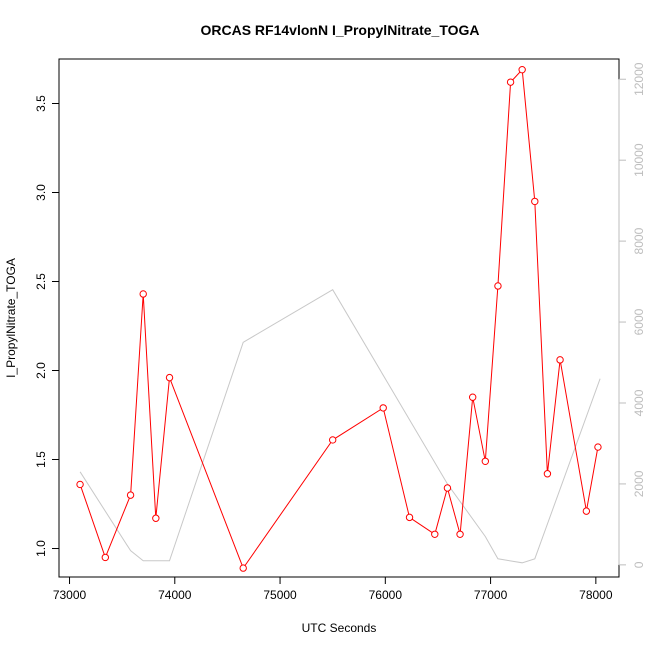  I want to click on x-tick-label: 77000, so click(491, 595).